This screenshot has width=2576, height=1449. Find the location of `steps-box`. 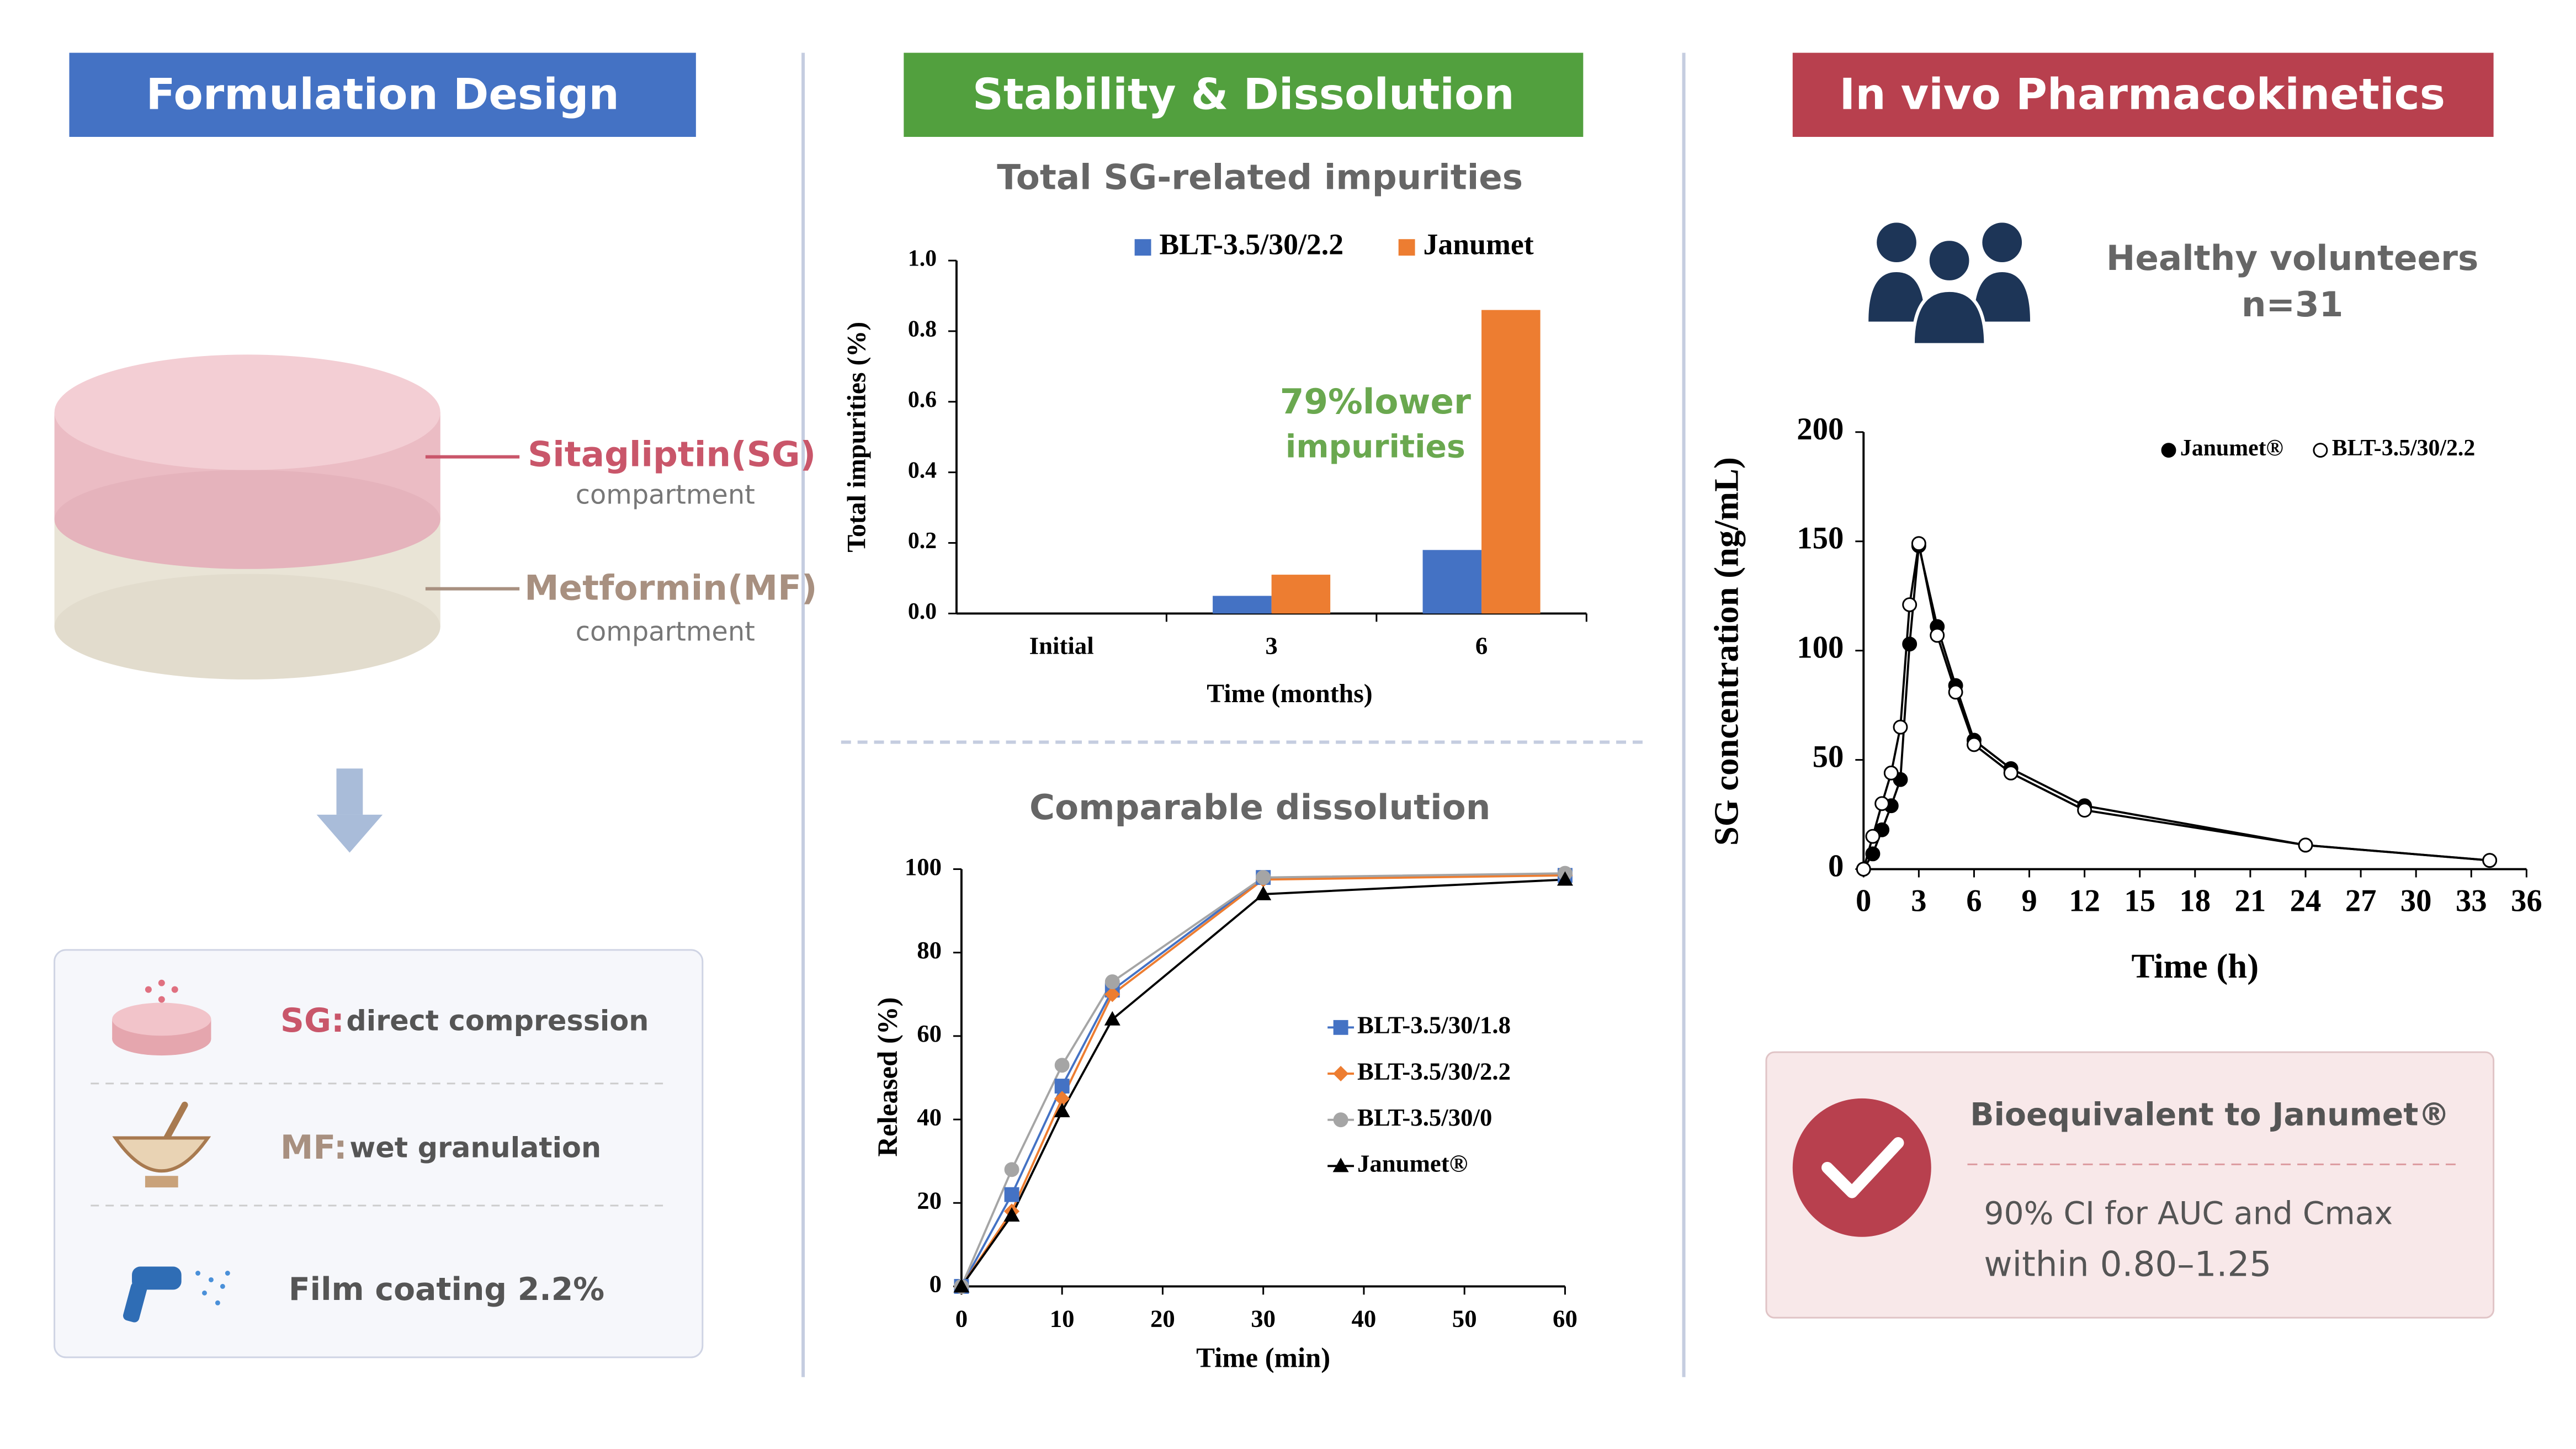

steps-box is located at coordinates (379, 1154).